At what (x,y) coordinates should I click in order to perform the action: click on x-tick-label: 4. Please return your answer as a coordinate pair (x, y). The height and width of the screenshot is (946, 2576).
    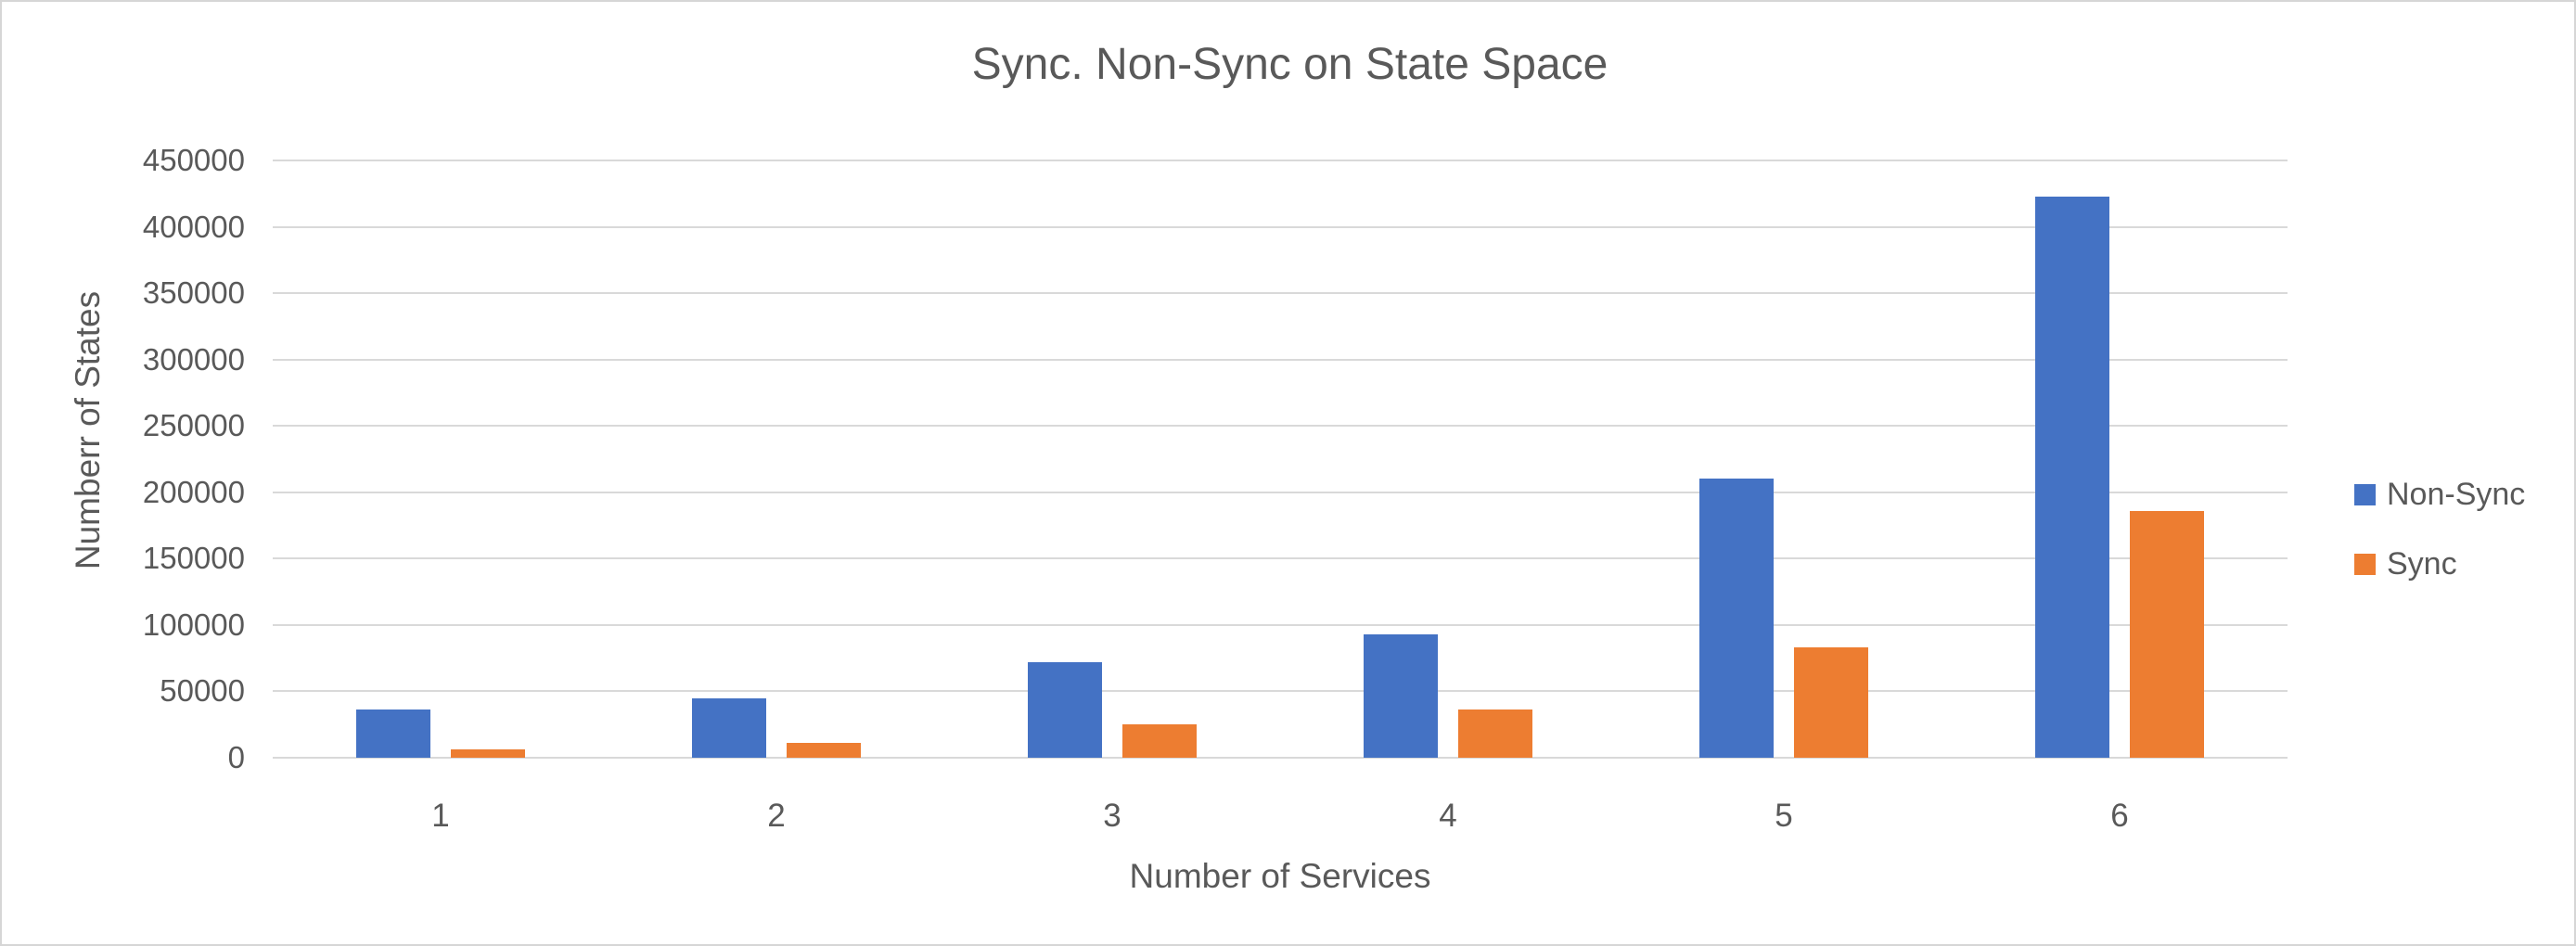
    Looking at the image, I should click on (1448, 816).